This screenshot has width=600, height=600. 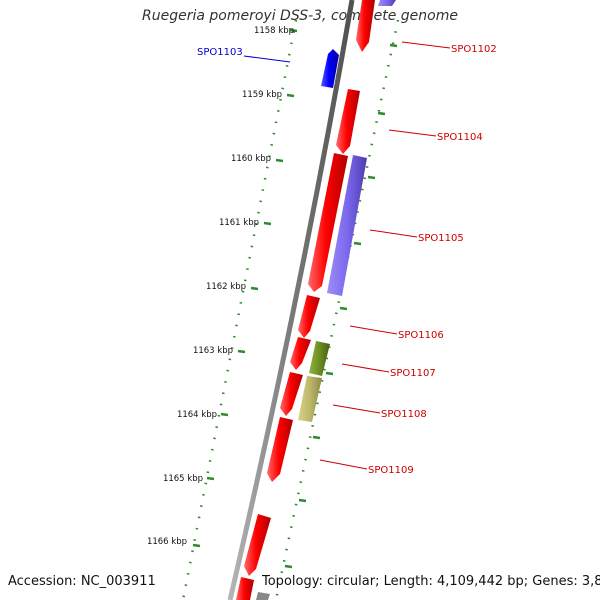 What do you see at coordinates (267, 59) in the screenshot?
I see `leader-line-spo1103` at bounding box center [267, 59].